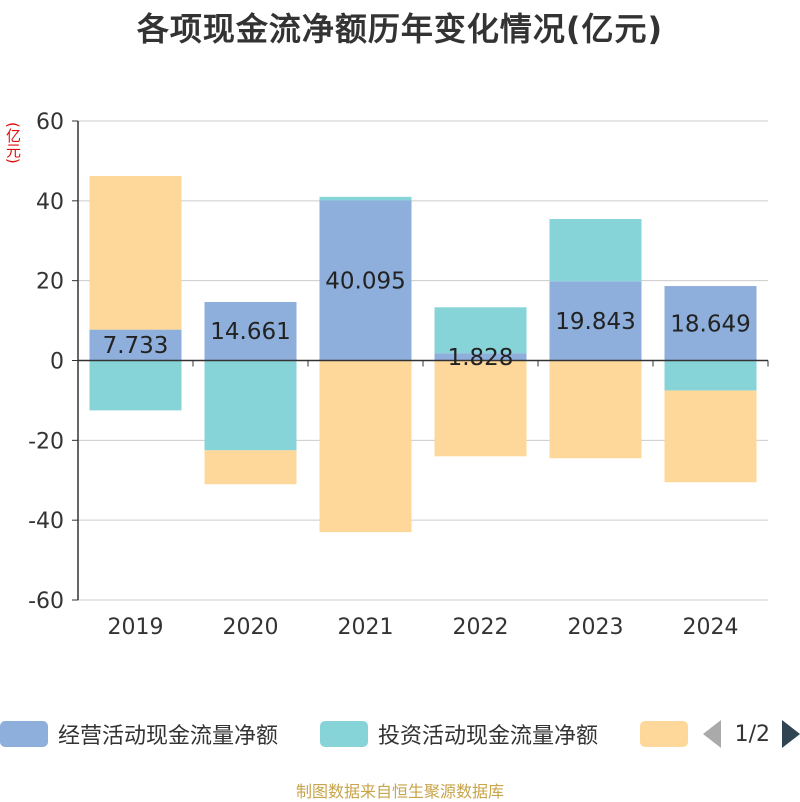 The image size is (800, 802). What do you see at coordinates (711, 627) in the screenshot?
I see `x-tick-label-2024: 2024` at bounding box center [711, 627].